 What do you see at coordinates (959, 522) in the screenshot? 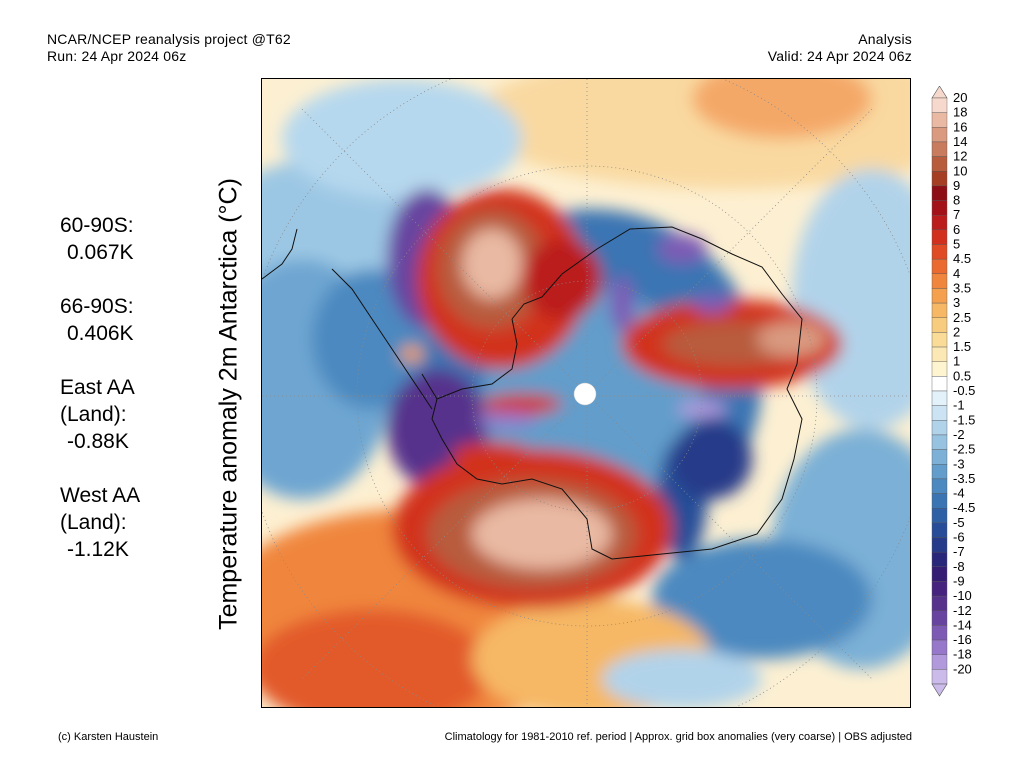
I see `colorbar-label: -5` at bounding box center [959, 522].